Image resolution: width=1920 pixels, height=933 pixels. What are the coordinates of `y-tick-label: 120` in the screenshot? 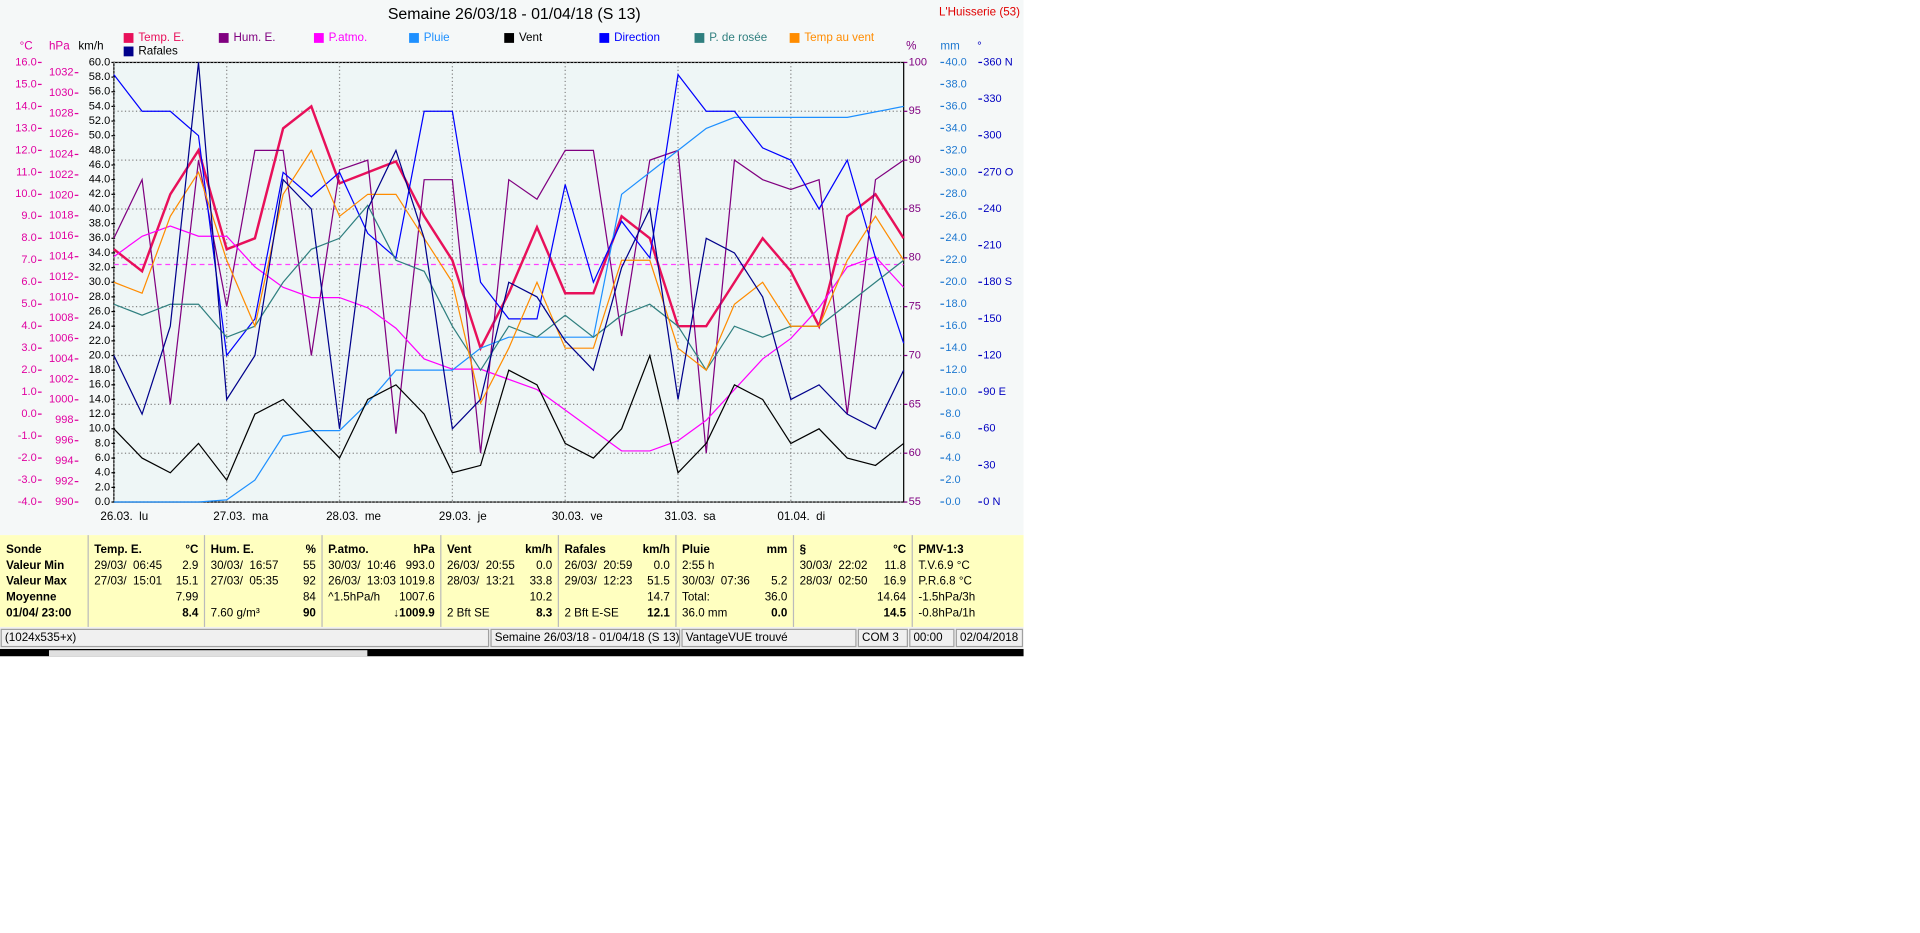 It's located at (992, 355).